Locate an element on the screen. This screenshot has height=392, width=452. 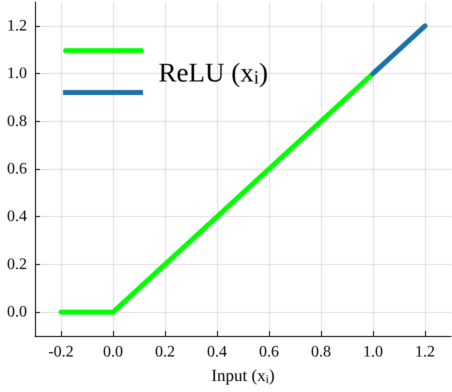
x-tick-label: 0.8 is located at coordinates (321, 352).